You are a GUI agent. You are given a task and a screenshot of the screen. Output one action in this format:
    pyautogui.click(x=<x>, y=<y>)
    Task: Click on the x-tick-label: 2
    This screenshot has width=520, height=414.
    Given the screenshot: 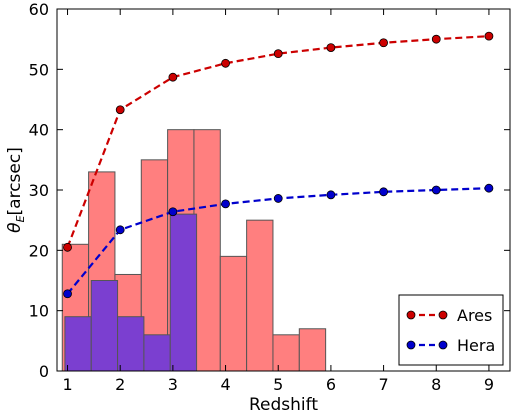 What is the action you would take?
    pyautogui.click(x=120, y=384)
    